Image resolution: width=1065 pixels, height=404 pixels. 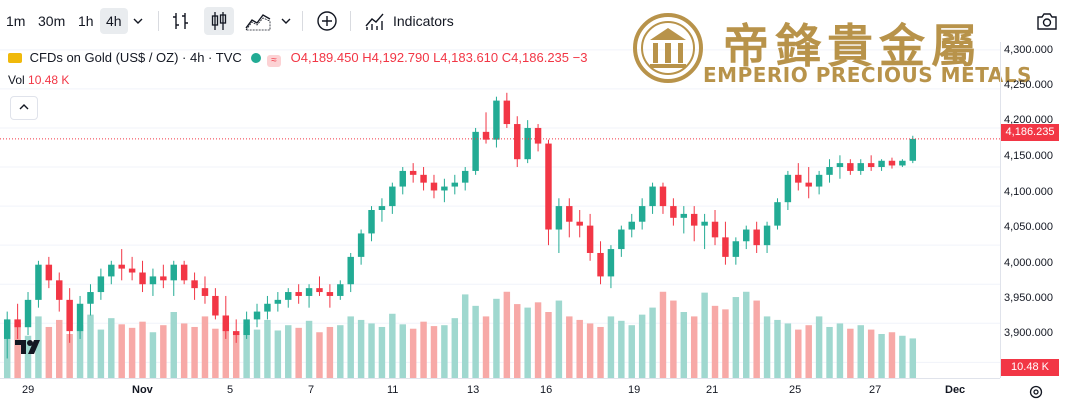 What do you see at coordinates (114, 21) in the screenshot?
I see `interval-4h: 4h` at bounding box center [114, 21].